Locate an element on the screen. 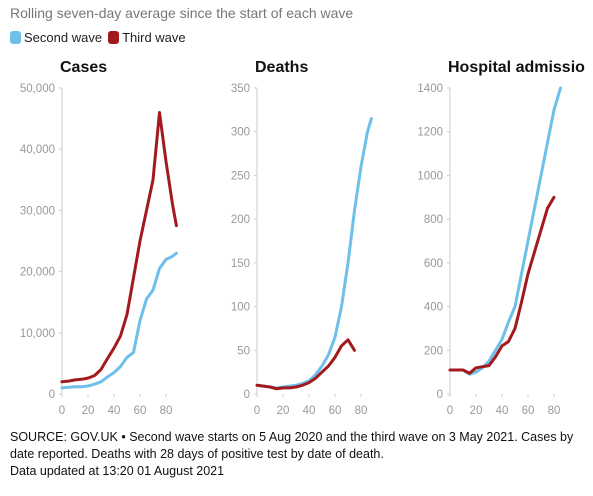 The height and width of the screenshot is (496, 593). y-tick-label: 100 is located at coordinates (240, 308).